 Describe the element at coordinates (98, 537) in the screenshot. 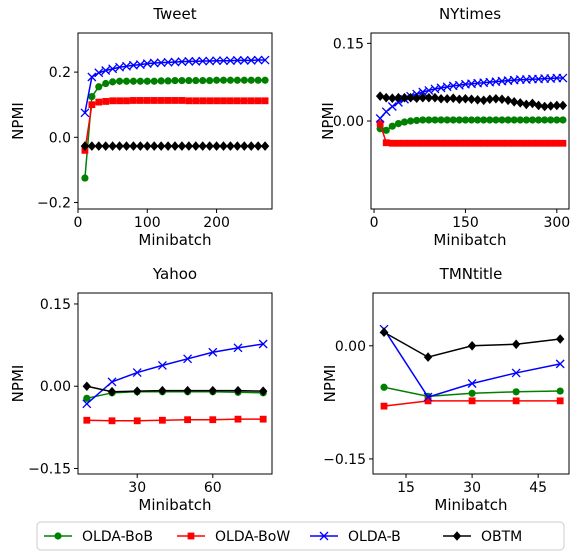

I see `legend-entry-olda-bob: OLDA-BoB` at that location.